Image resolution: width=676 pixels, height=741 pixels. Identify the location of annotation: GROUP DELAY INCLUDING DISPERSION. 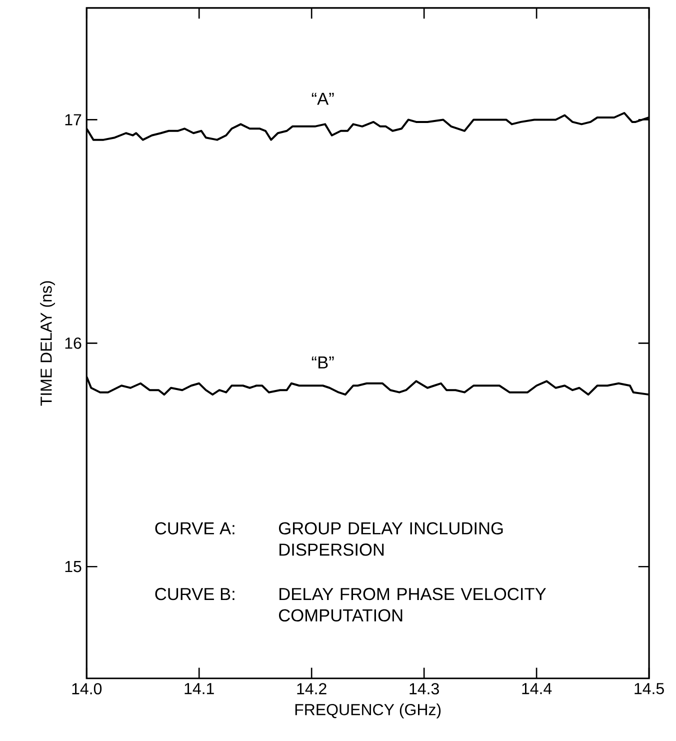
(391, 539).